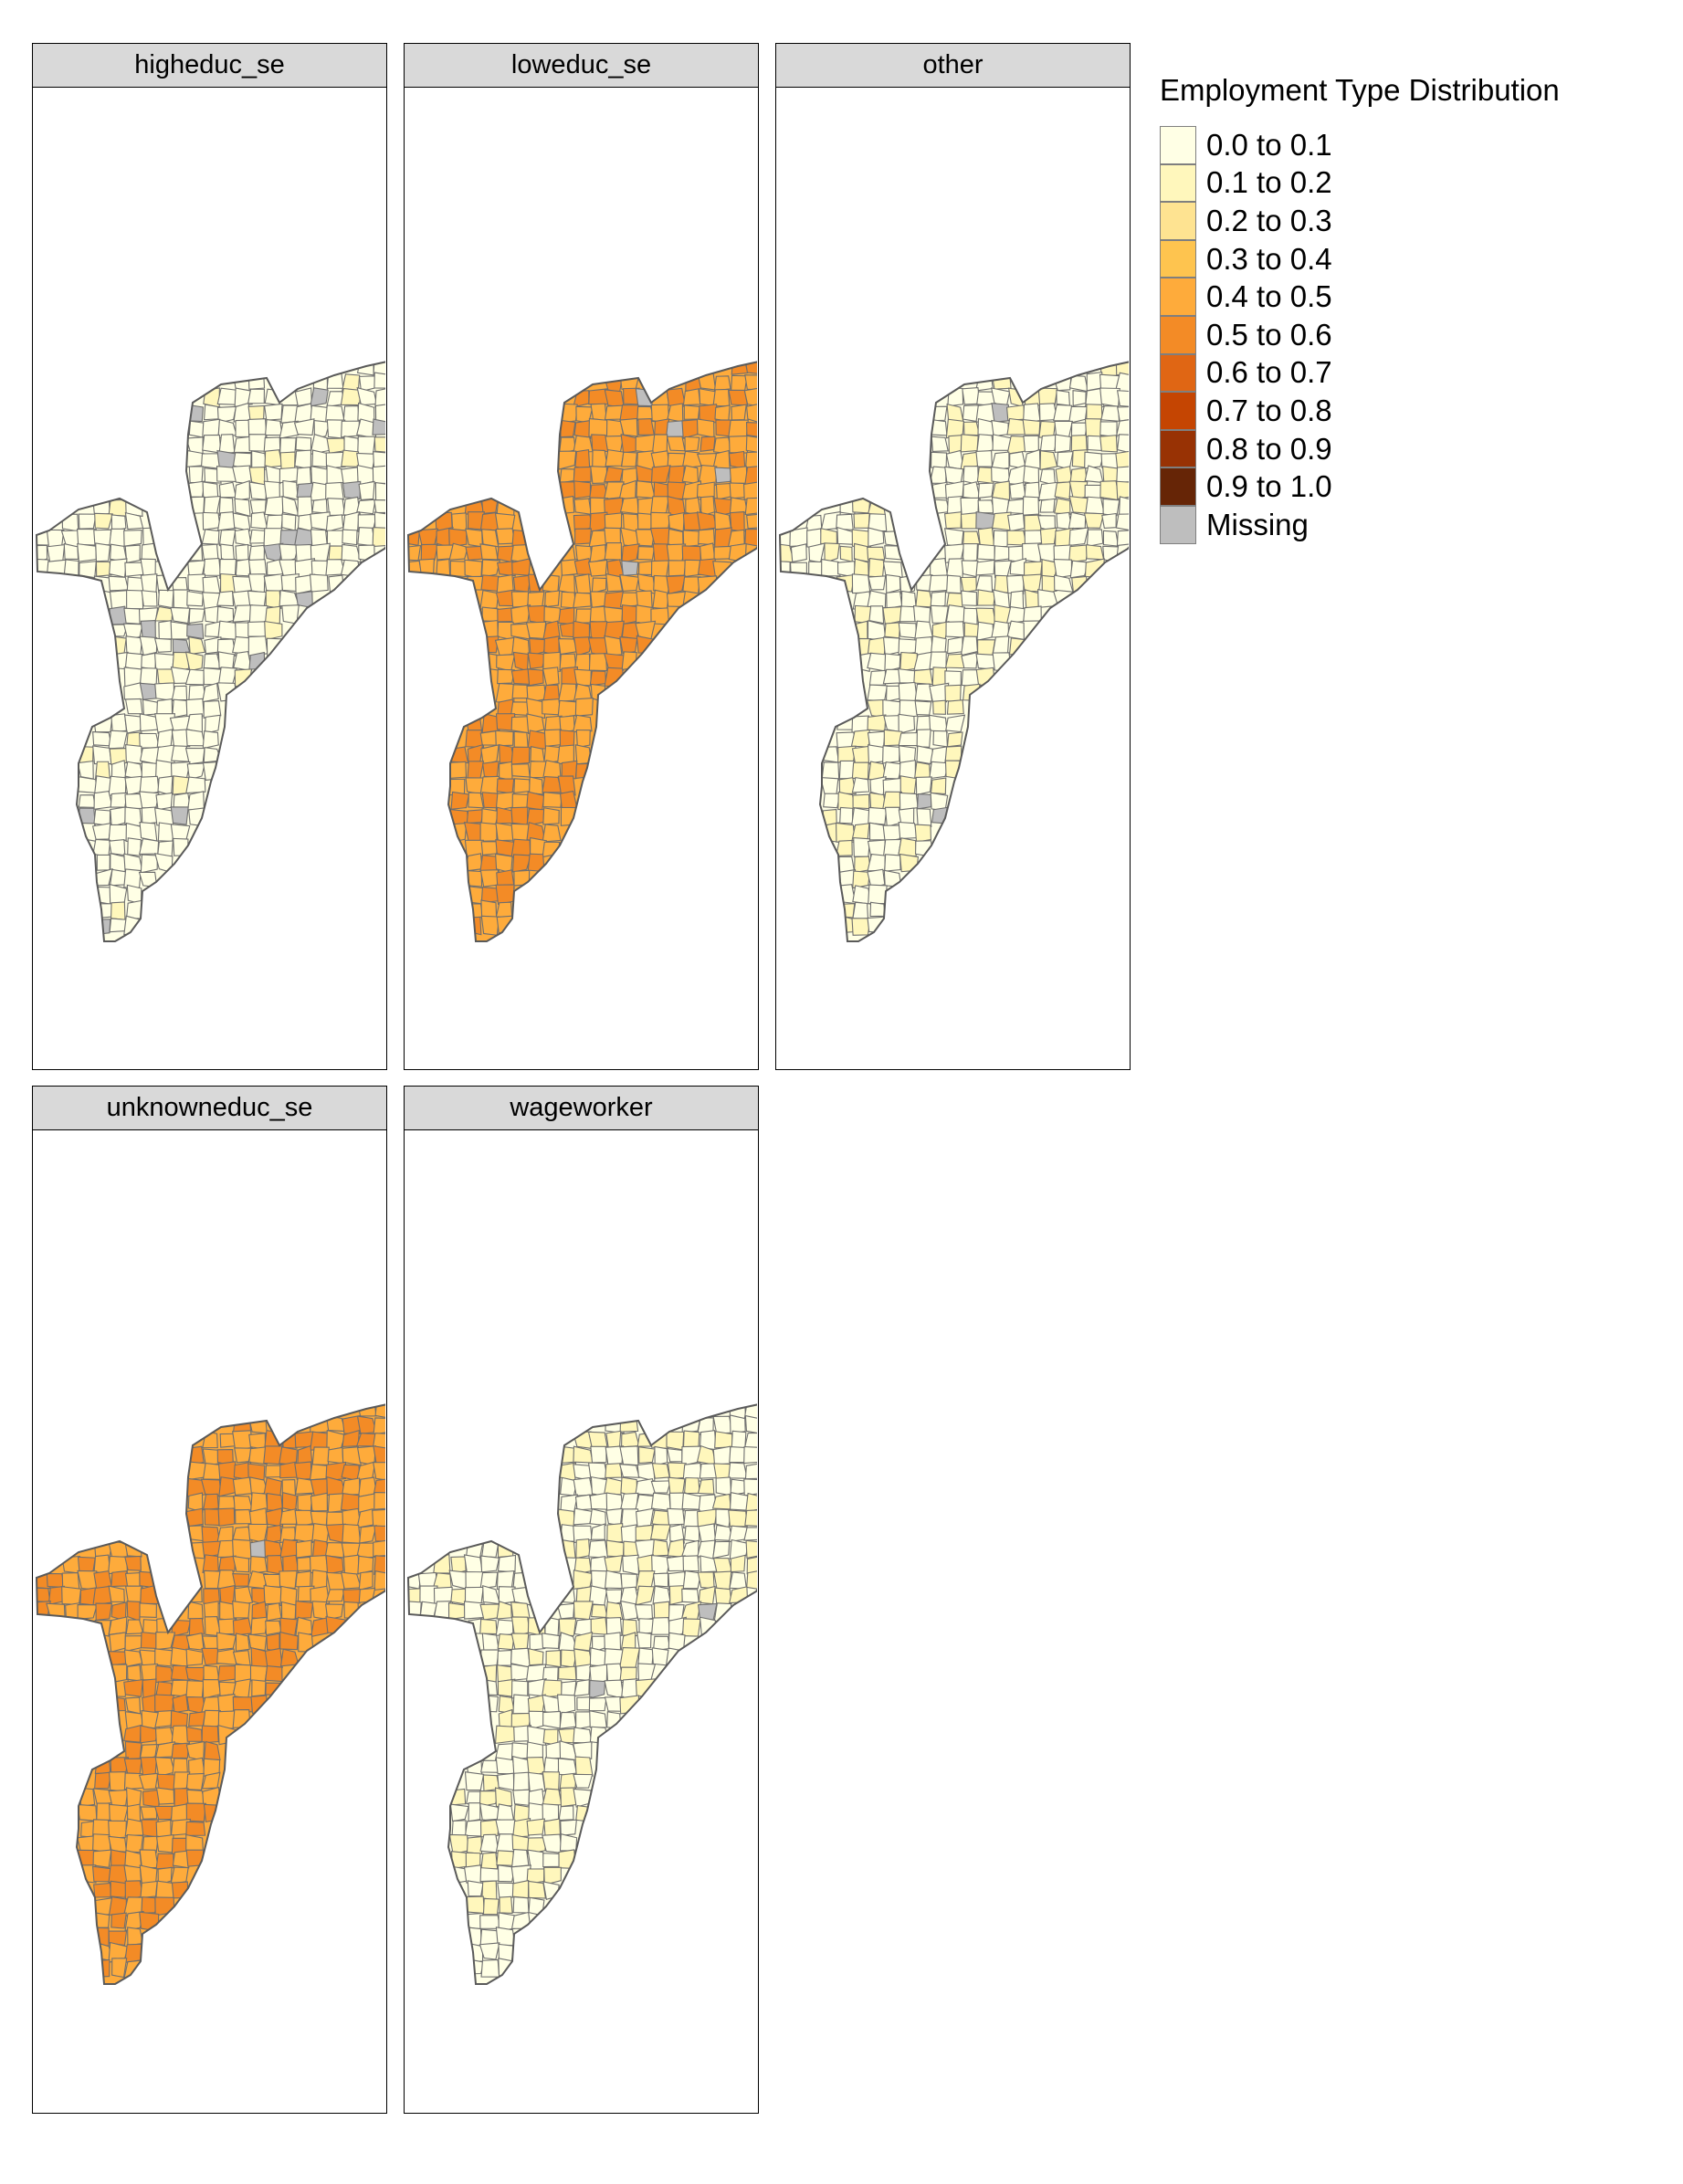 Image resolution: width=1683 pixels, height=2184 pixels. Describe the element at coordinates (1178, 183) in the screenshot. I see `legend-swatch` at that location.